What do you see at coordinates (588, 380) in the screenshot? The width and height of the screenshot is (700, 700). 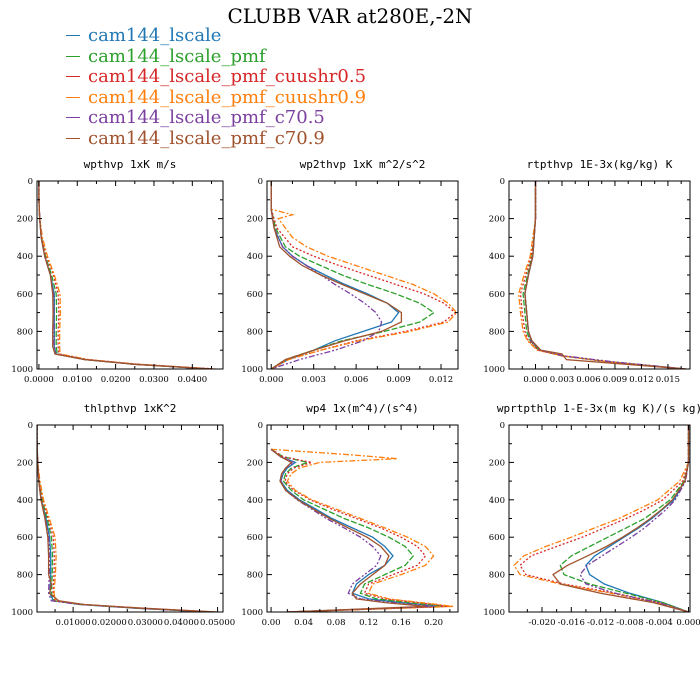 I see `x-tick-label: 0.006` at bounding box center [588, 380].